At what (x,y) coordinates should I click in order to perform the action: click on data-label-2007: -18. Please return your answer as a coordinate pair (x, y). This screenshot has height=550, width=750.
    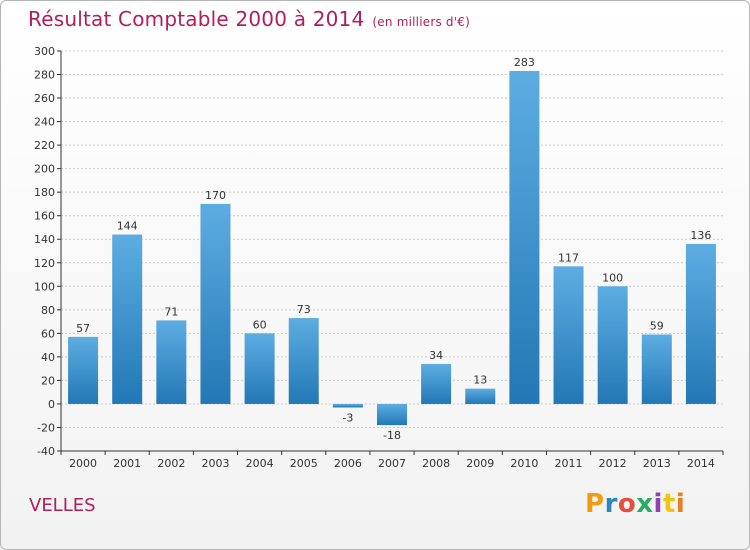
    Looking at the image, I should click on (392, 435).